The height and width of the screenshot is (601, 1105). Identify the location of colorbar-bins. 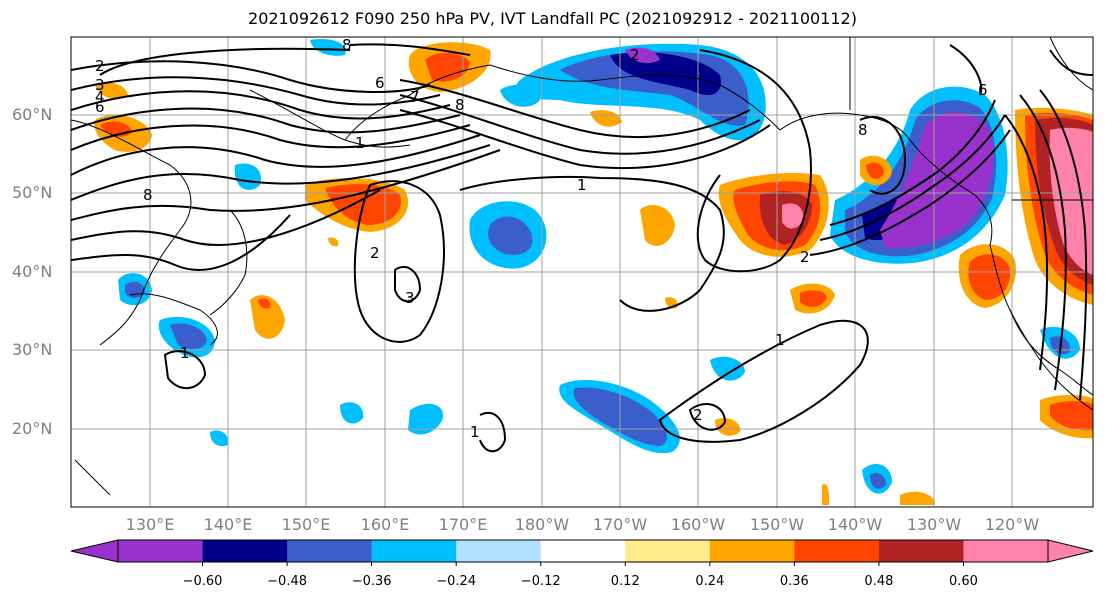
(582, 552).